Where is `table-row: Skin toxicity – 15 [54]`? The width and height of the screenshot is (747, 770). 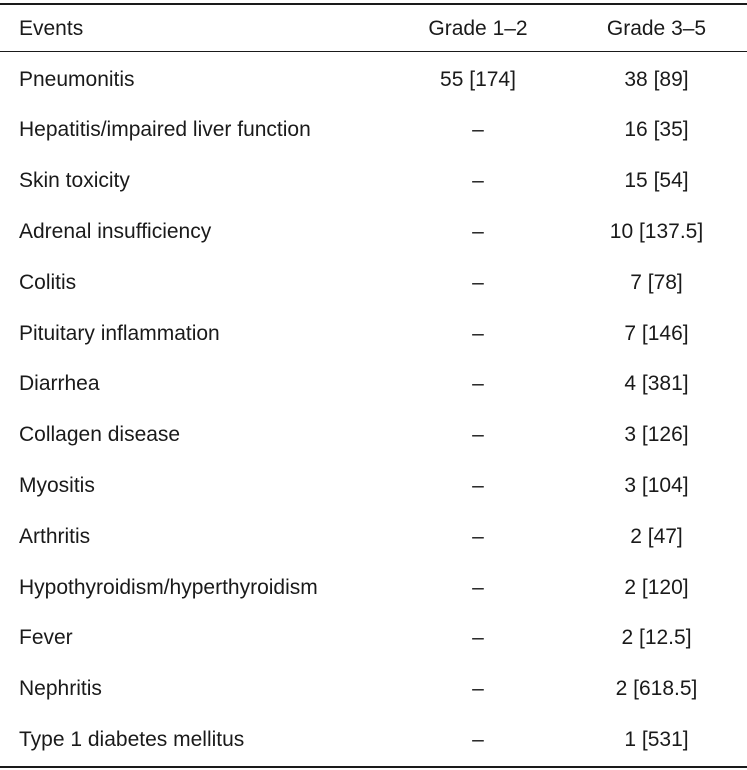
table-row: Skin toxicity – 15 [54] is located at coordinates (373, 181).